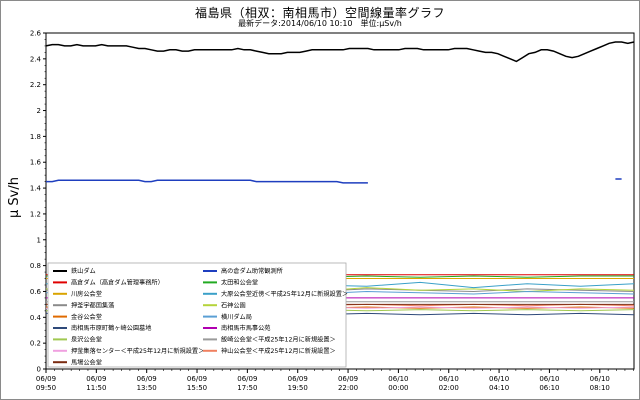 The image size is (640, 400). What do you see at coordinates (549, 388) in the screenshot?
I see `x-tick-time: 06:10` at bounding box center [549, 388].